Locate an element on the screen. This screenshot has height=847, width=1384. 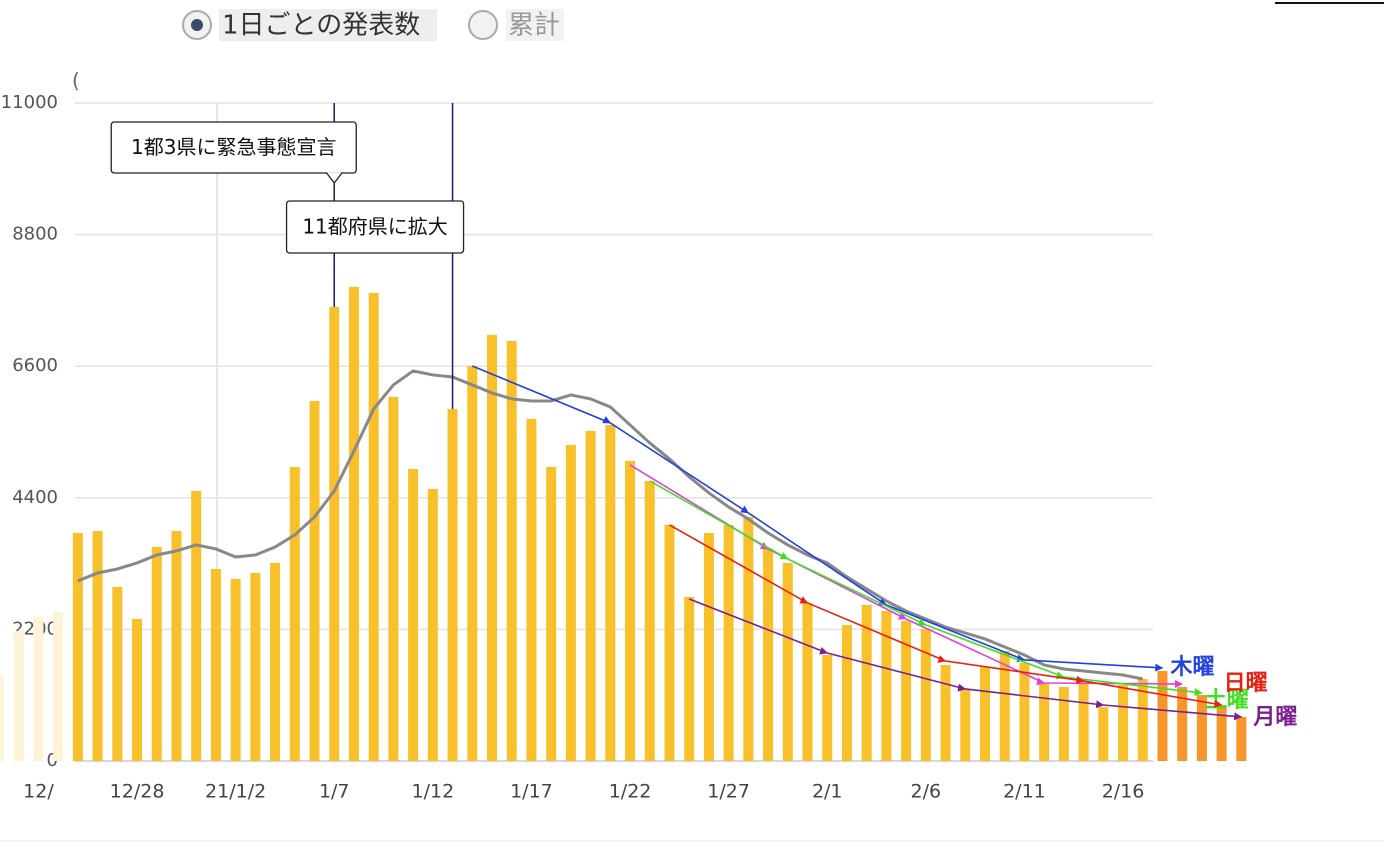
x-tick-label: 1/7 is located at coordinates (334, 792).